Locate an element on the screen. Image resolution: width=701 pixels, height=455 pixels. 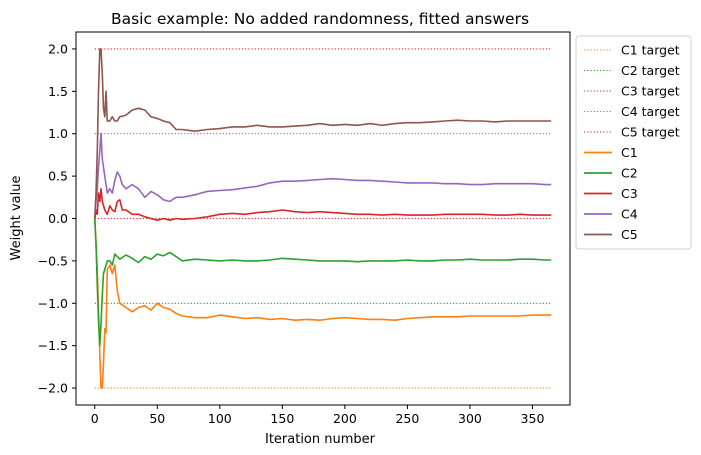
x-tick-label: 150 is located at coordinates (282, 418).